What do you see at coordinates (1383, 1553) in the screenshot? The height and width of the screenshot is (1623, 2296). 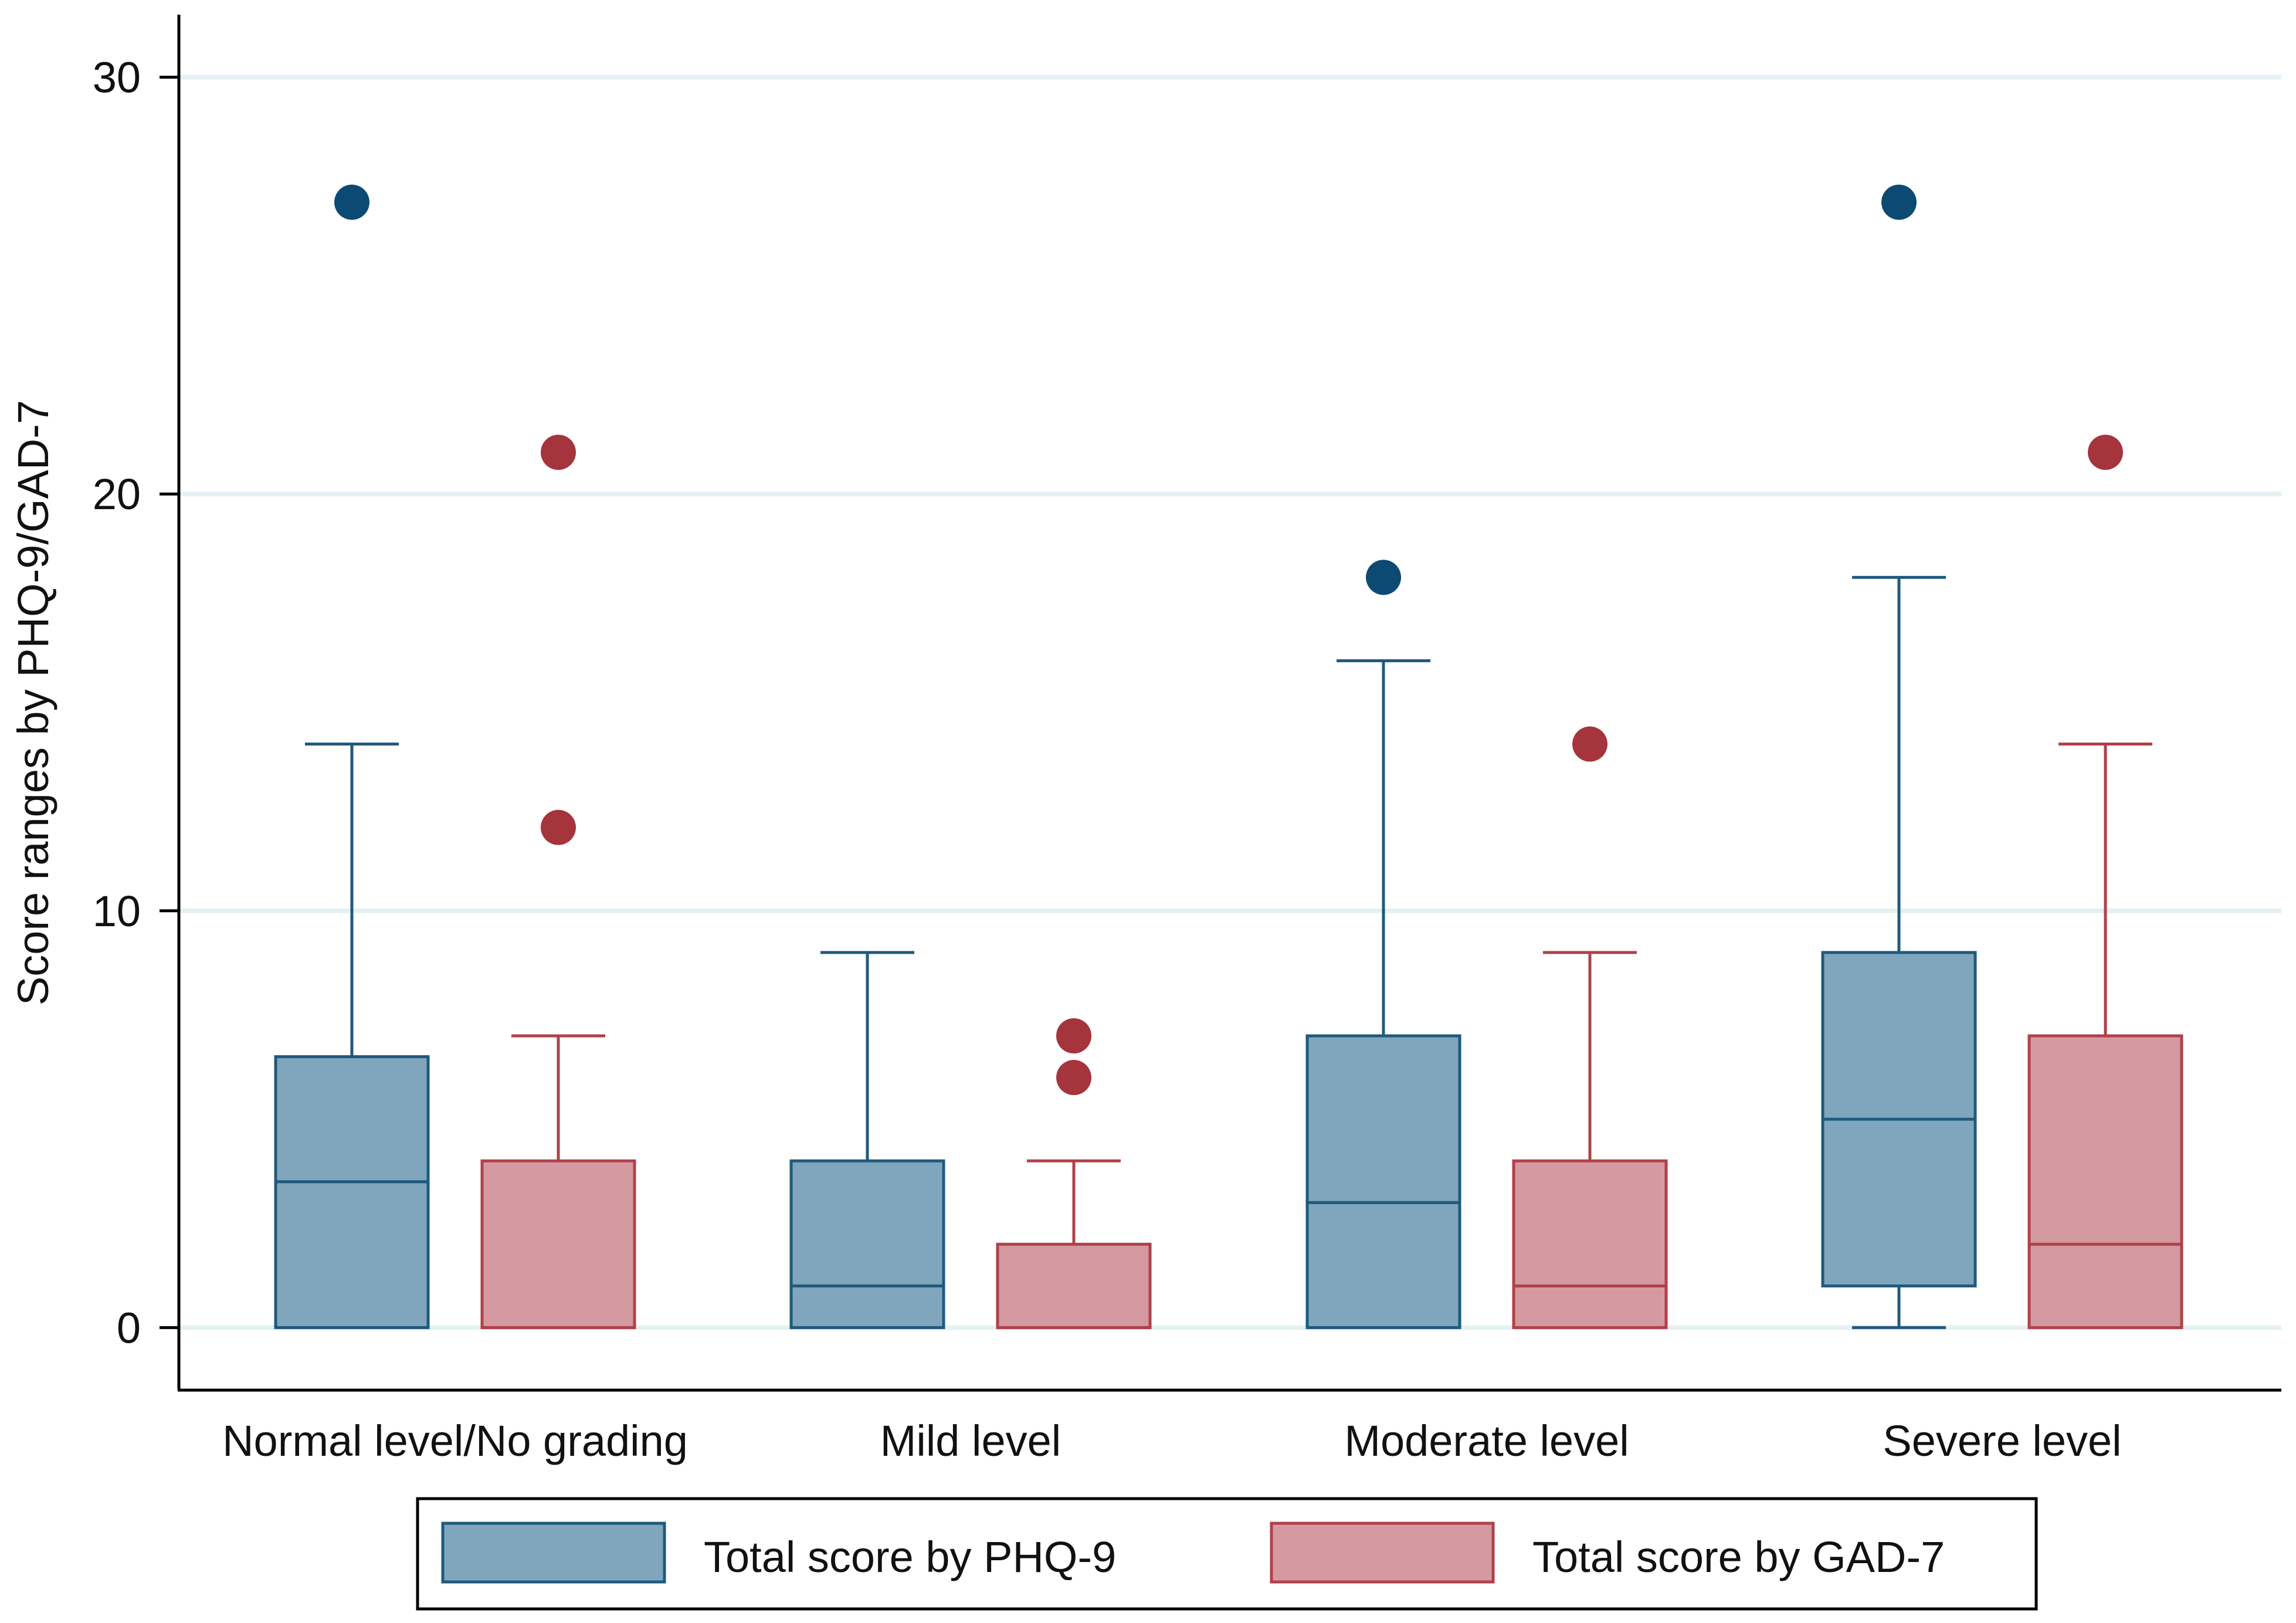 I see `legend-swatch-gad7` at bounding box center [1383, 1553].